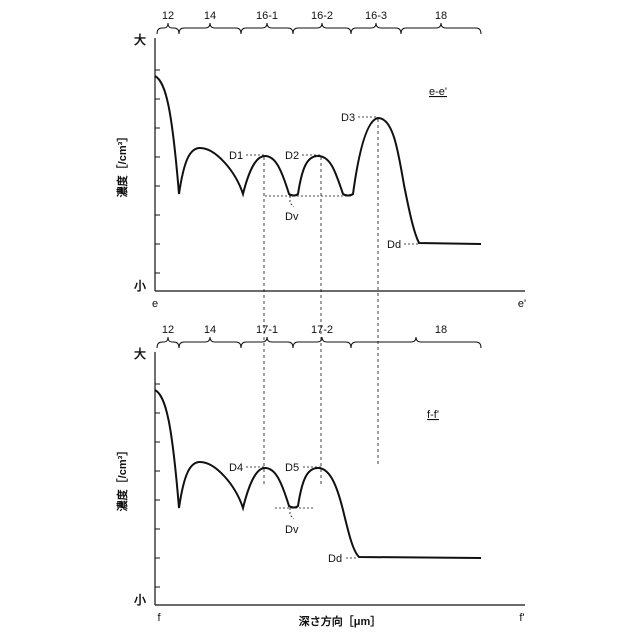 The image size is (640, 640). What do you see at coordinates (322, 16) in the screenshot?
I see `top-region-label: 16-2` at bounding box center [322, 16].